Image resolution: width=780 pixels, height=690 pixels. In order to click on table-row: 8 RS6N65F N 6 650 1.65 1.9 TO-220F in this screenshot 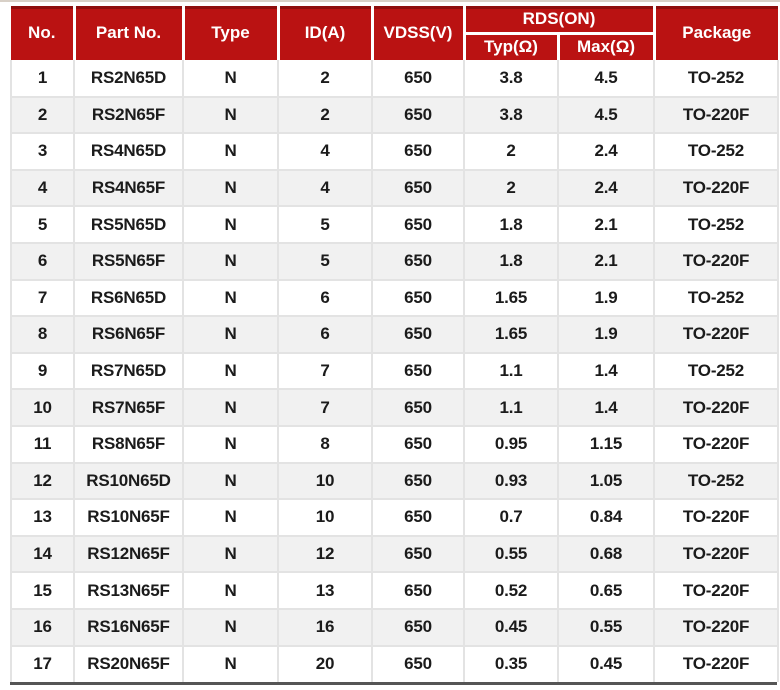, I will do `click(394, 335)`.